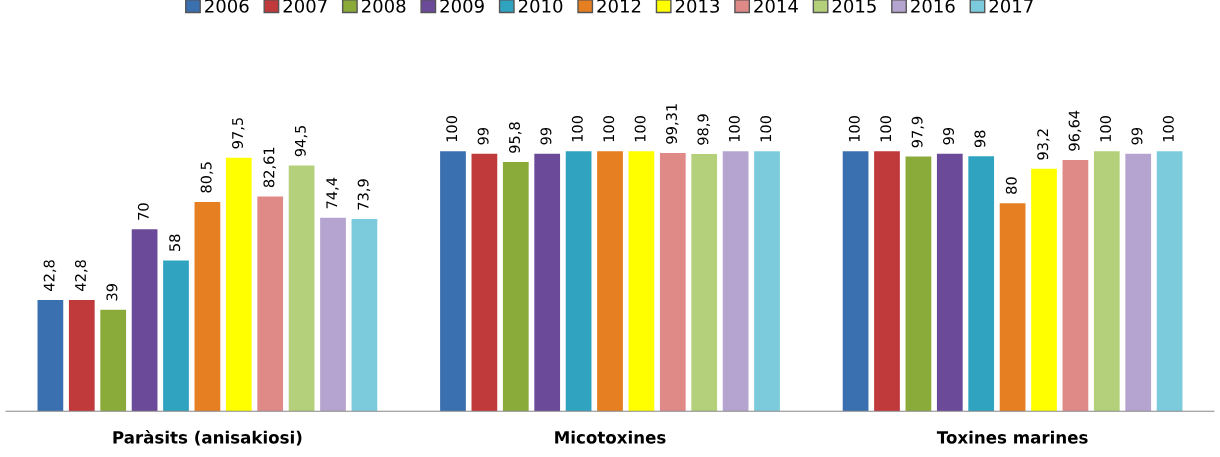 The width and height of the screenshot is (1220, 457). What do you see at coordinates (305, 6) in the screenshot?
I see `legend-label: 2007` at bounding box center [305, 6].